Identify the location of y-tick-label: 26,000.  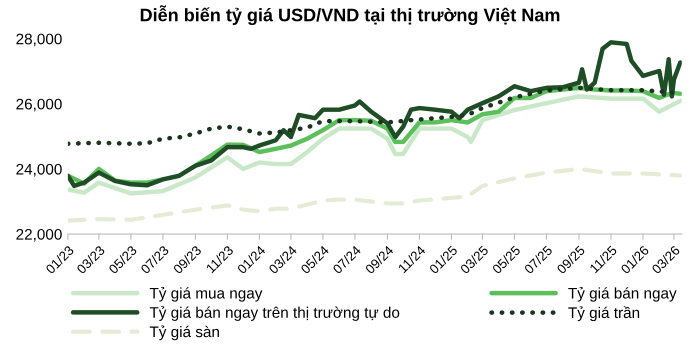
(39, 105).